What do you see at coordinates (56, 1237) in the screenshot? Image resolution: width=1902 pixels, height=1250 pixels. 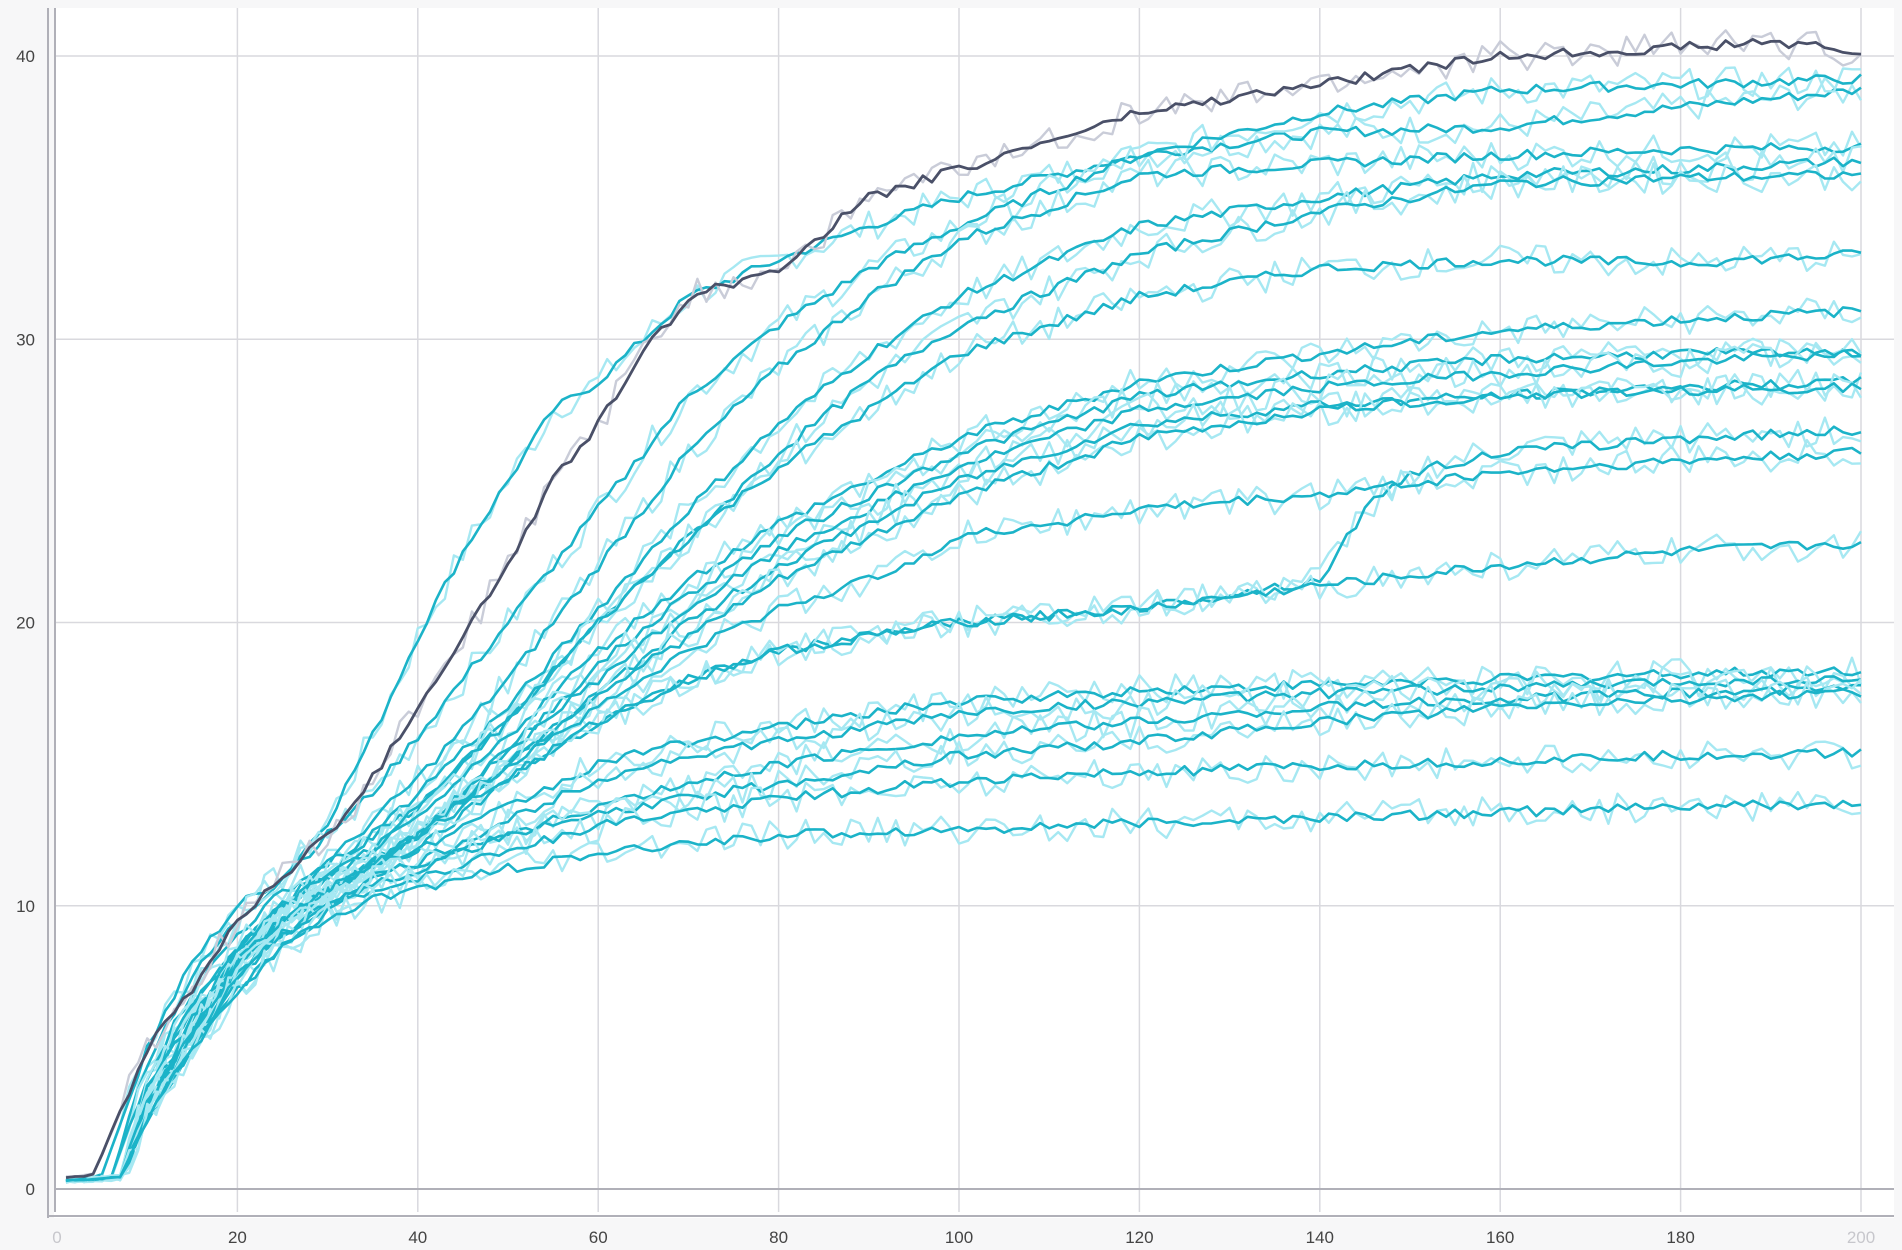 I see `x-tick-label: 0` at bounding box center [56, 1237].